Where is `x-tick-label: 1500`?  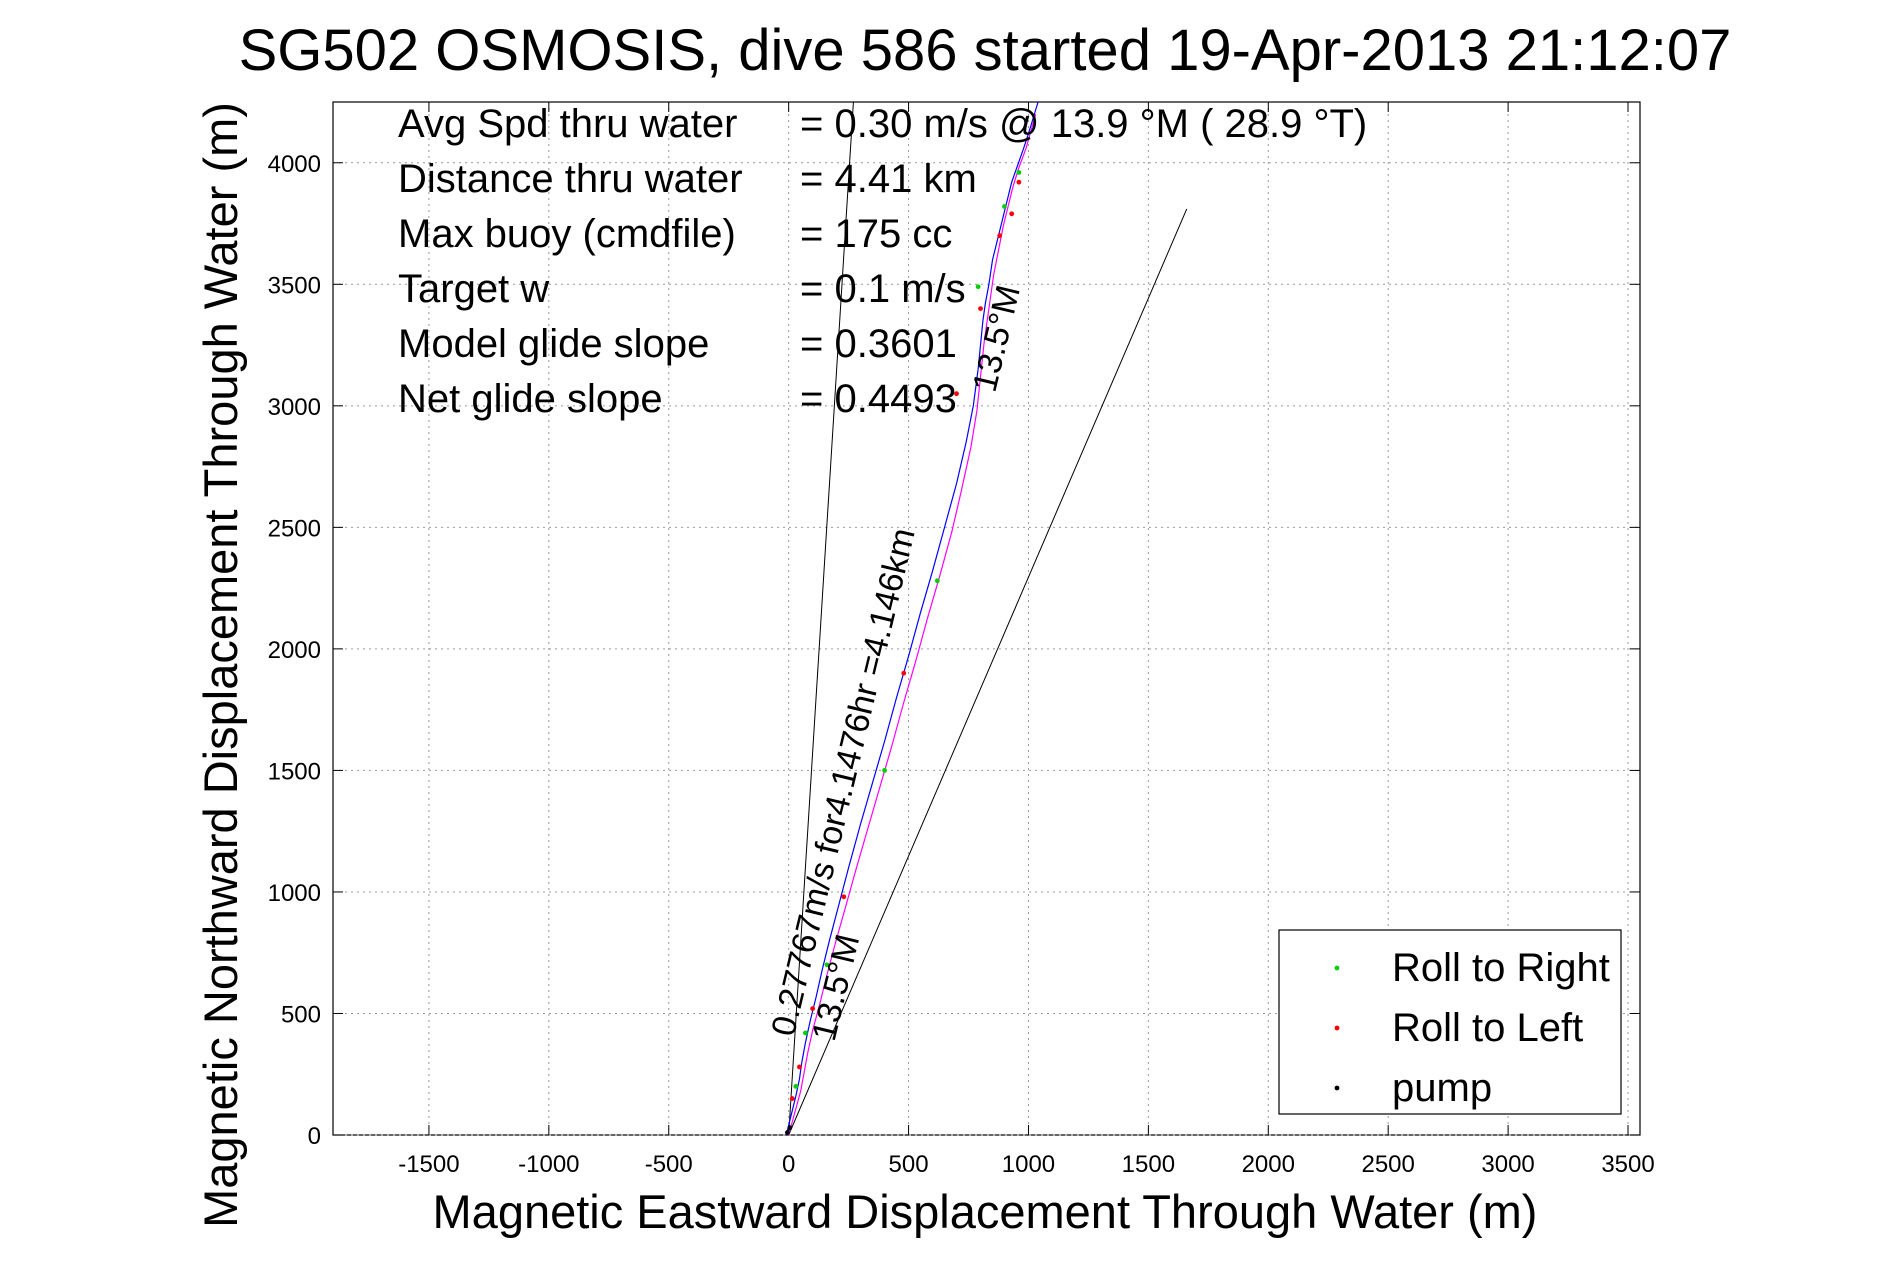
x-tick-label: 1500 is located at coordinates (1148, 1164).